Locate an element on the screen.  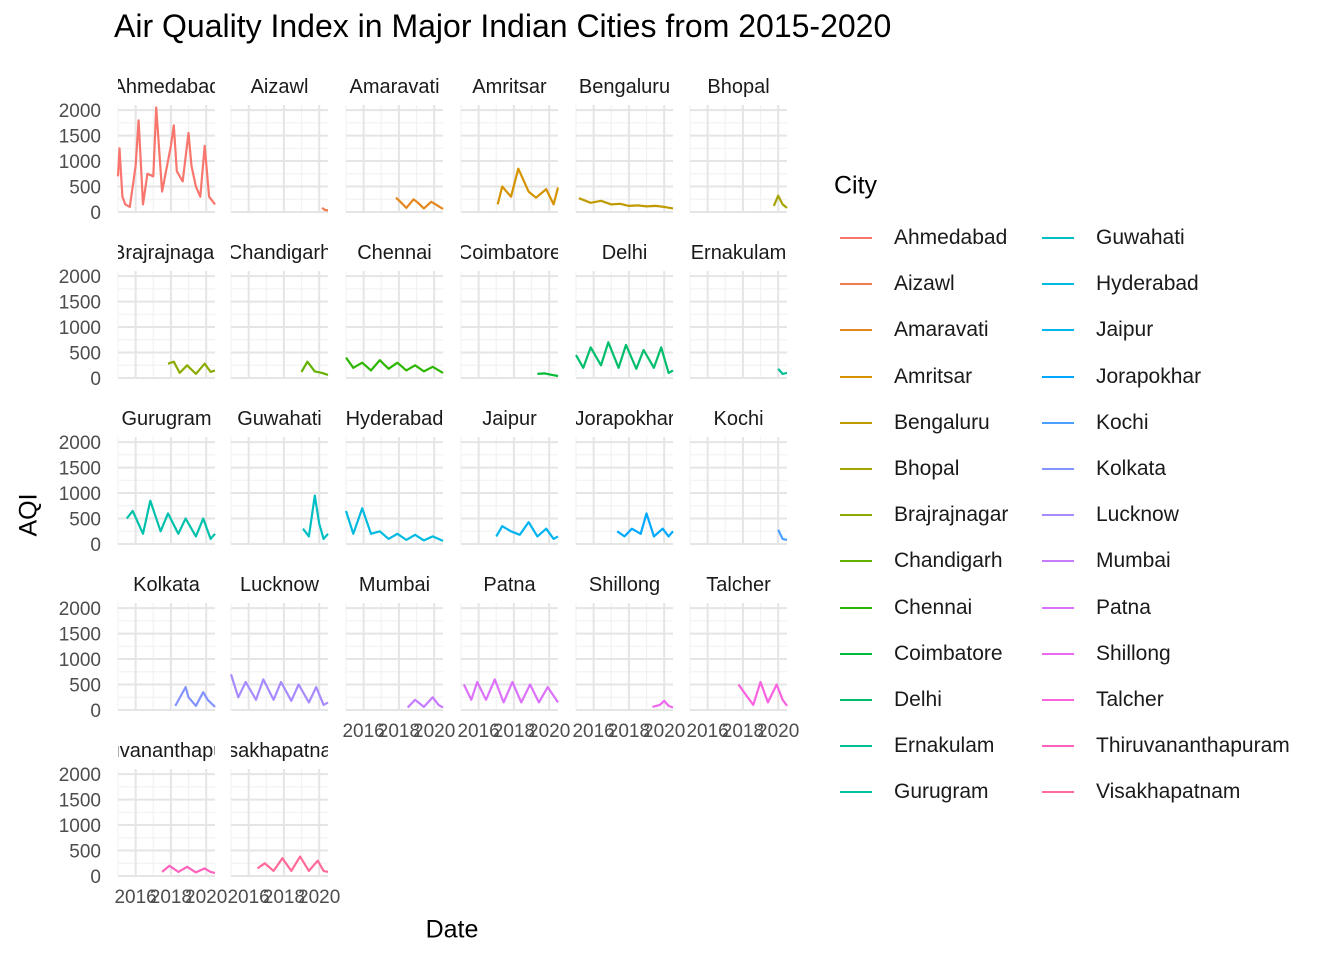
strip-label: Ahmedabad is located at coordinates (167, 87).